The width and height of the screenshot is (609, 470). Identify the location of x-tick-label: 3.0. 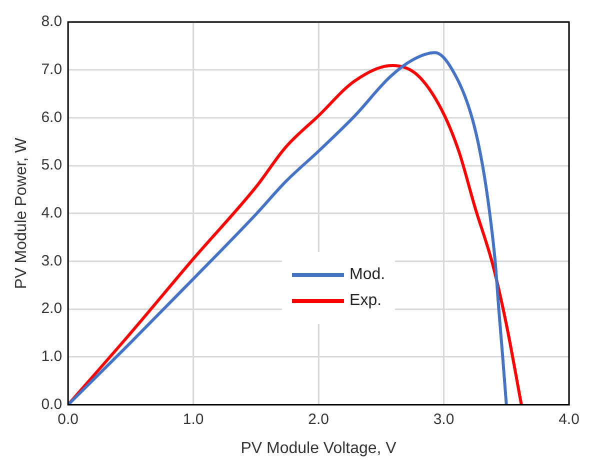
(443, 419).